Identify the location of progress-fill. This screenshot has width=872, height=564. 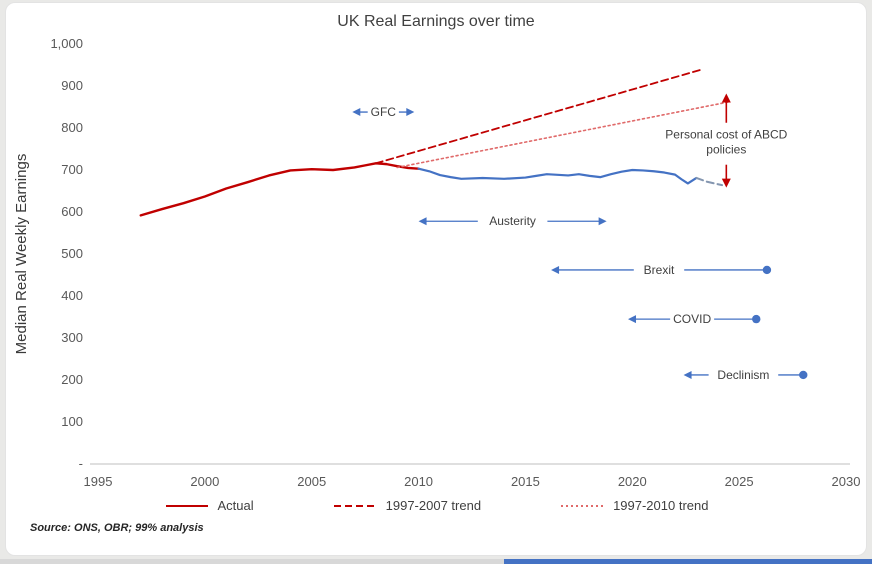
(688, 561).